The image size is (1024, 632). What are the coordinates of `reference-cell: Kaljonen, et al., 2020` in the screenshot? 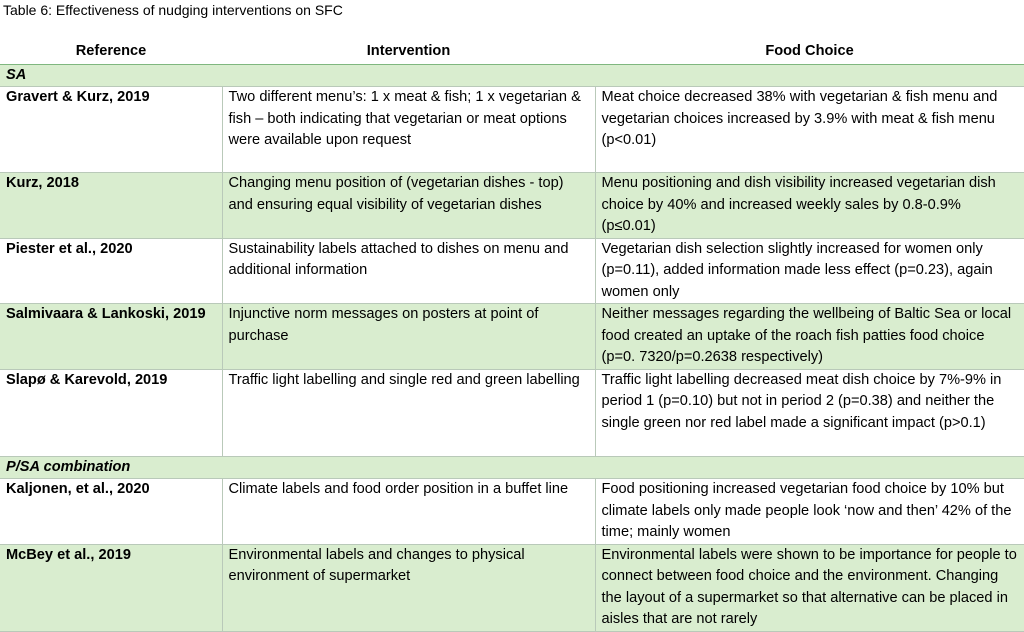 It's located at (111, 511).